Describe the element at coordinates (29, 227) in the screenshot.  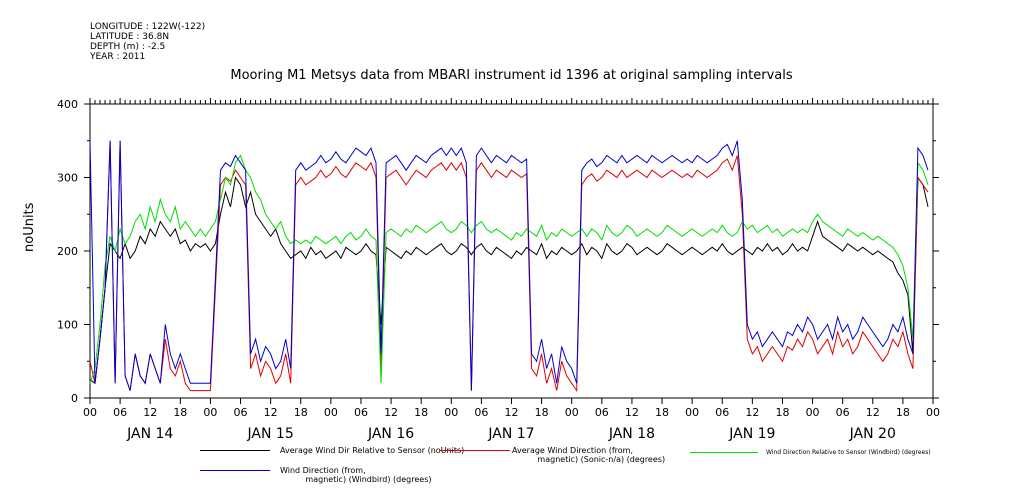
I see `y-axis-label: noUnits` at that location.